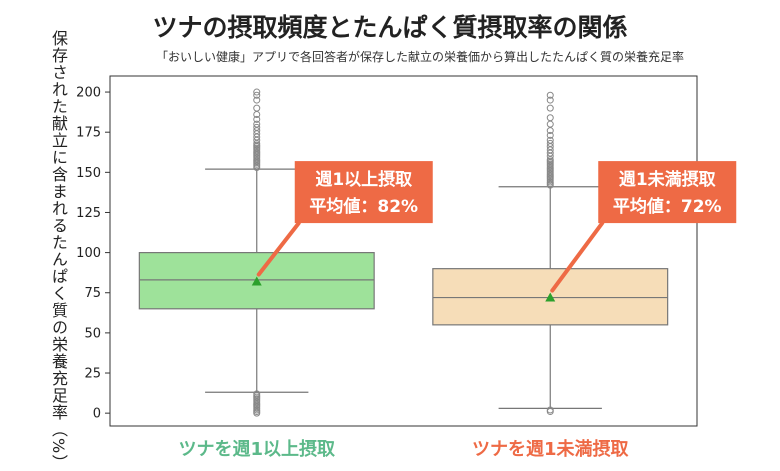 Image resolution: width=780 pixels, height=471 pixels. What do you see at coordinates (390, 27) in the screenshot?
I see `chart-title: ツナの摂取頻度とたんぱく質摂取率の関係` at bounding box center [390, 27].